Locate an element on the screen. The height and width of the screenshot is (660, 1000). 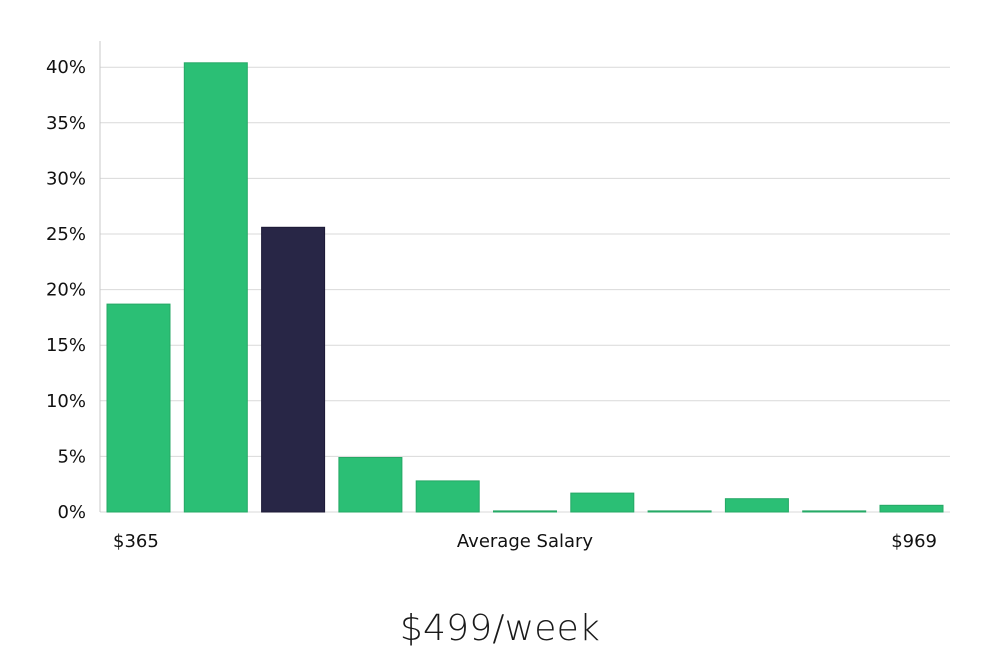
y-axis-tick-labels: 0% 5% 10% 15% 20% 25% 30% 35% 40% is located at coordinates (66, 290).